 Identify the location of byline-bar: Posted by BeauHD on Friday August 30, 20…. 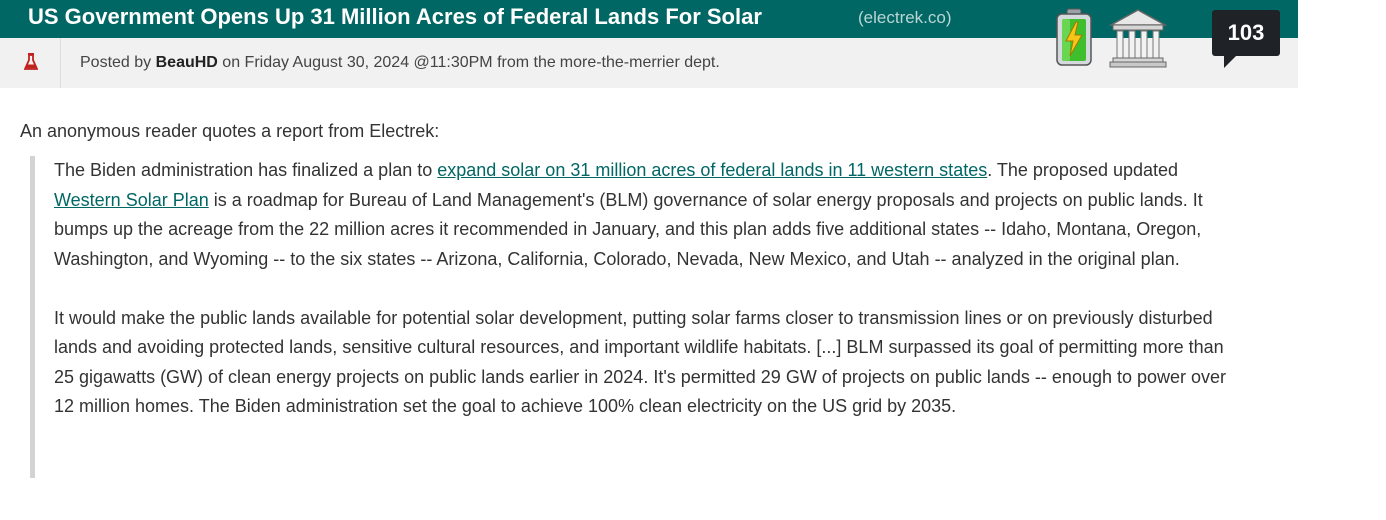
(649, 63).